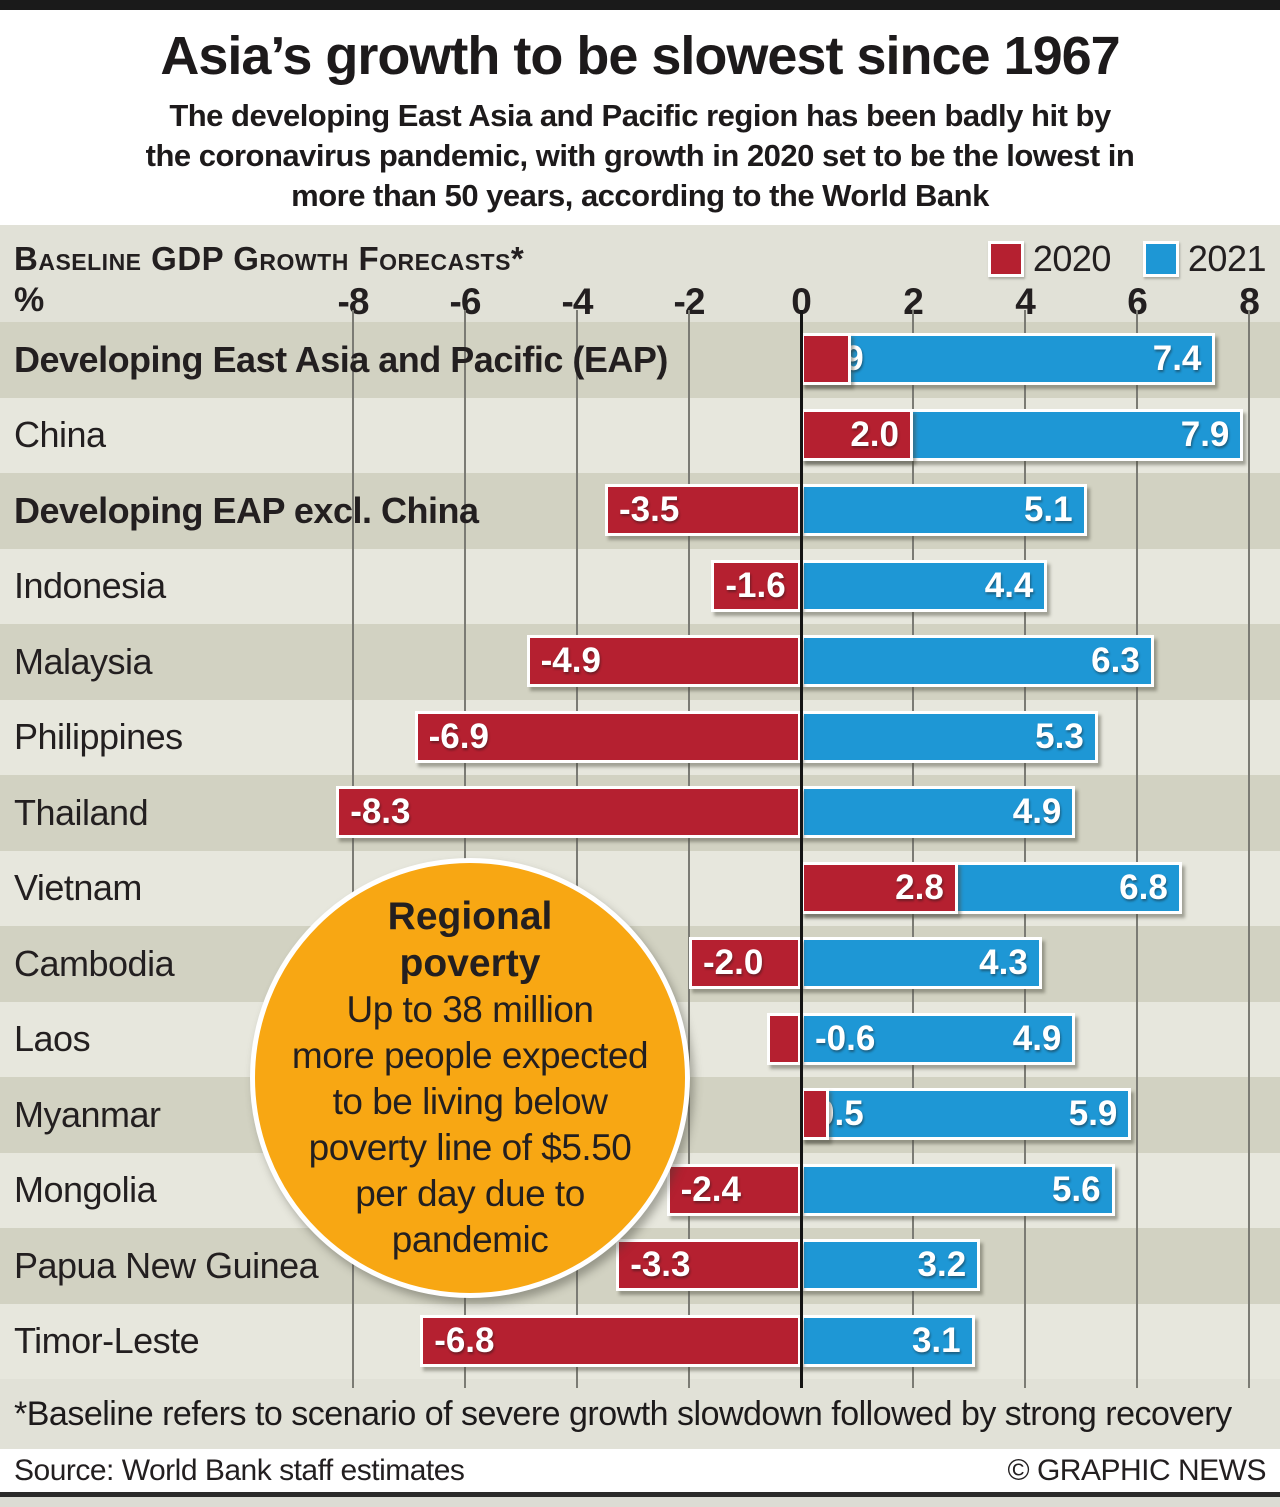 This screenshot has width=1280, height=1507. What do you see at coordinates (1093, 1113) in the screenshot?
I see `bar-value-2021: 5.9` at bounding box center [1093, 1113].